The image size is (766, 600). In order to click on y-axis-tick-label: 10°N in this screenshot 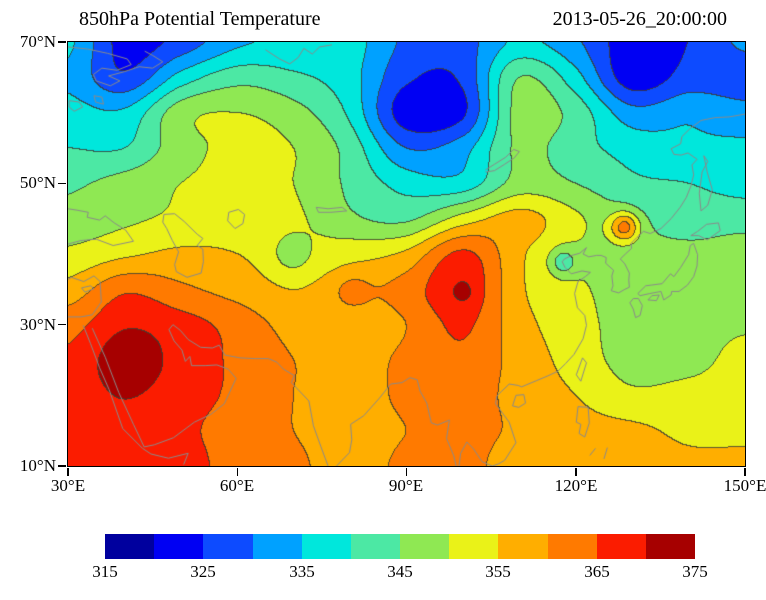, I will do `click(37, 465)`.